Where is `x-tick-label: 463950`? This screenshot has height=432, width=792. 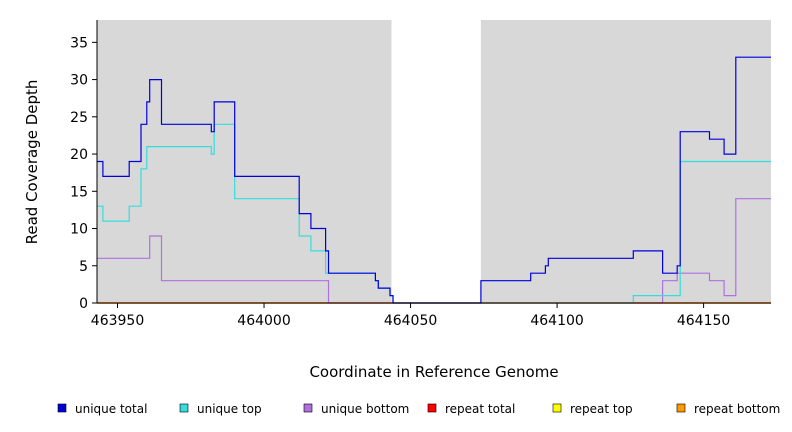 x-tick-label: 463950 is located at coordinates (117, 321).